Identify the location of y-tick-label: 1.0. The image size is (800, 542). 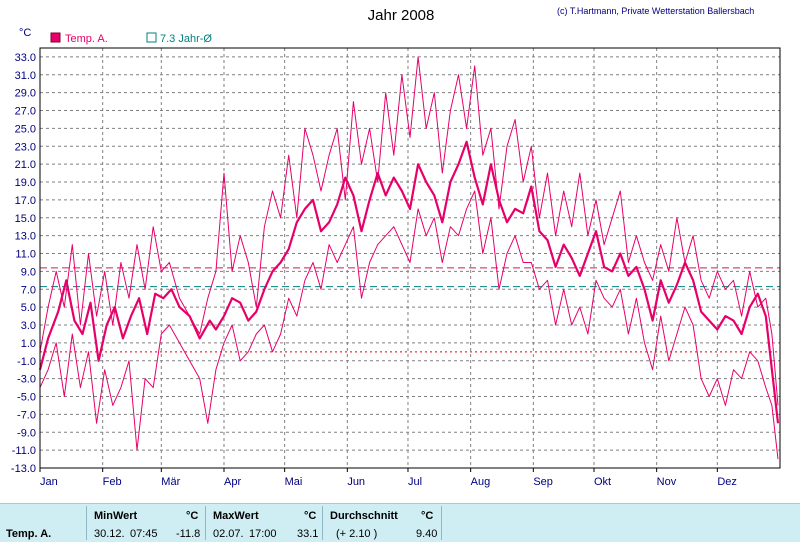
(28, 344).